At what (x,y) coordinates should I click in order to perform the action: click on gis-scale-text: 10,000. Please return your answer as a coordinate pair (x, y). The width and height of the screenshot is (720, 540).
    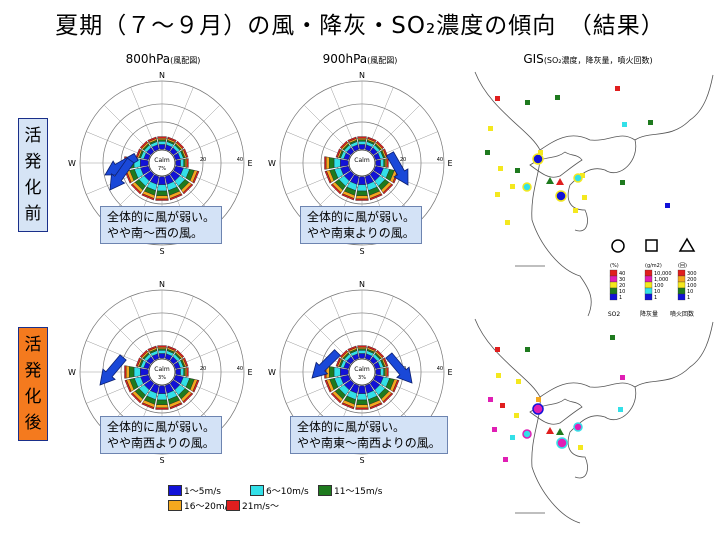
    Looking at the image, I should click on (663, 274).